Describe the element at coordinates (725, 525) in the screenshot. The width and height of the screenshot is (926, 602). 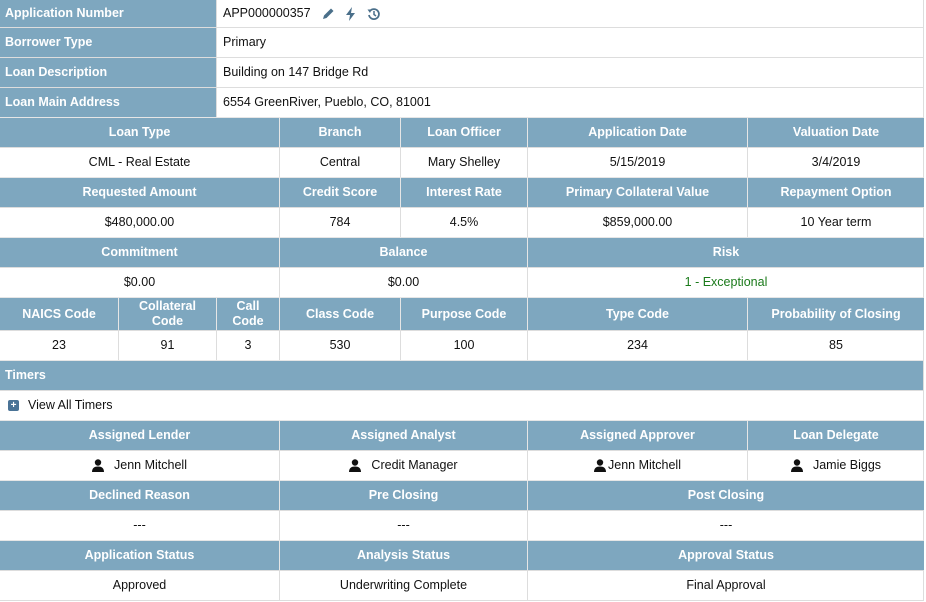
I see `post-closing-value: ---` at that location.